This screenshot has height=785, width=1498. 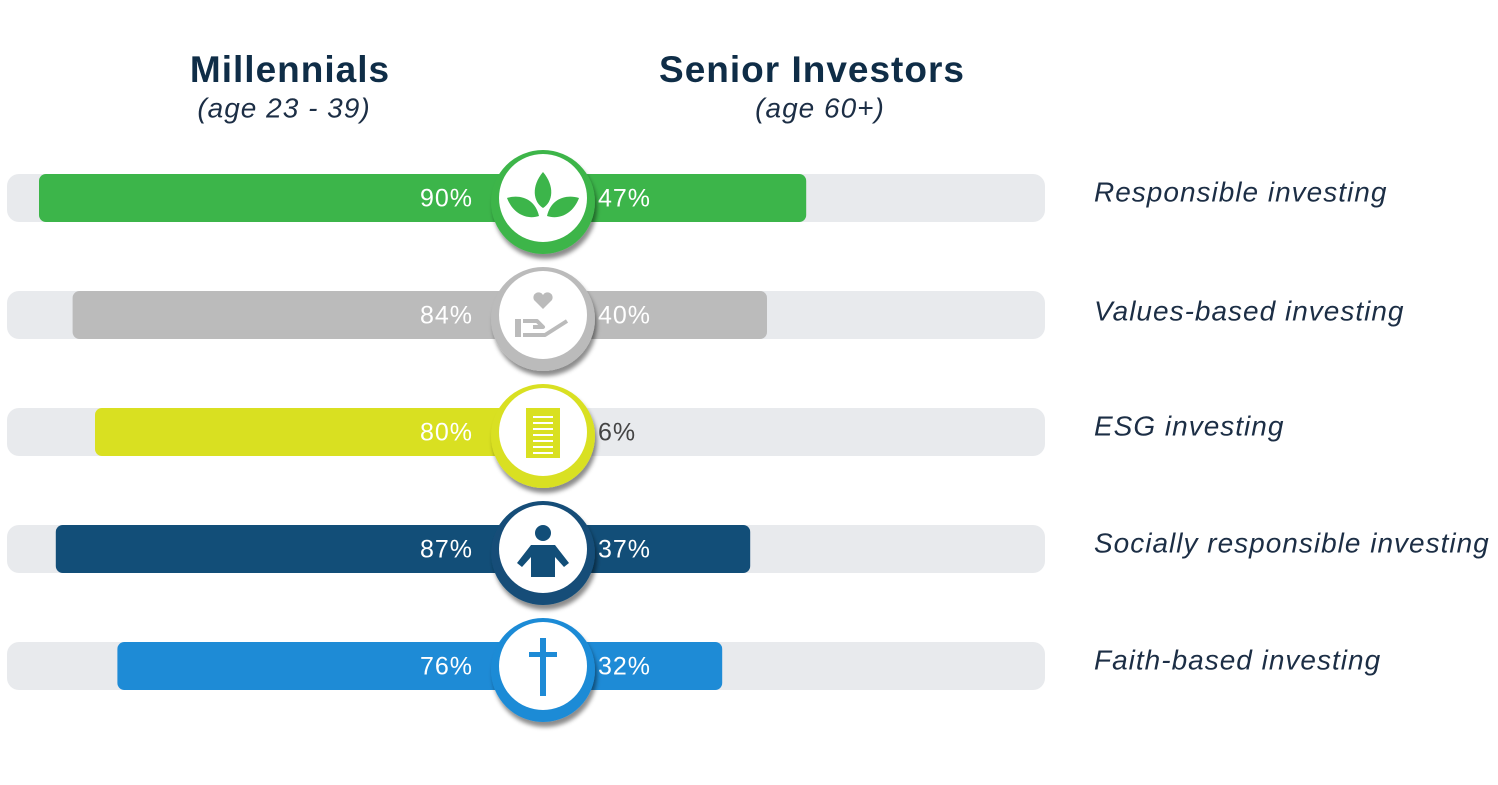 What do you see at coordinates (1292, 542) in the screenshot?
I see `category-label: Socially responsible investing` at bounding box center [1292, 542].